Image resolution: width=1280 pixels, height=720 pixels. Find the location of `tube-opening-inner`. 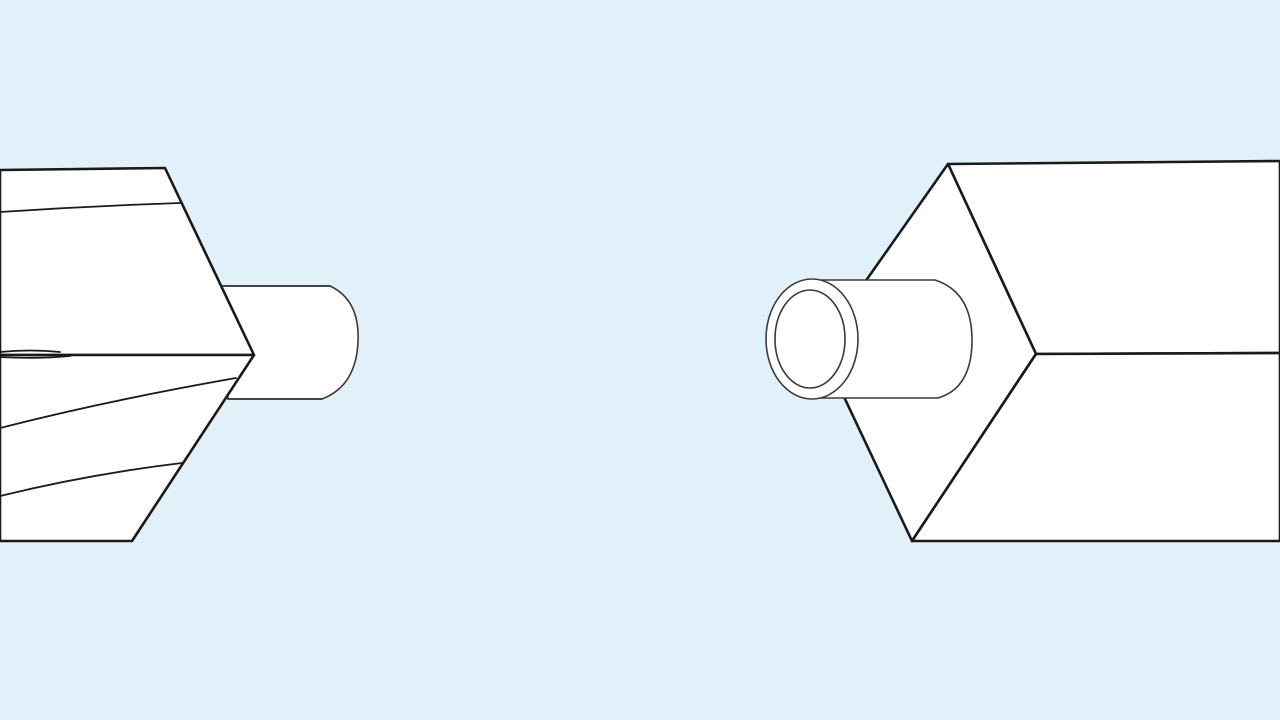

tube-opening-inner is located at coordinates (810, 339).